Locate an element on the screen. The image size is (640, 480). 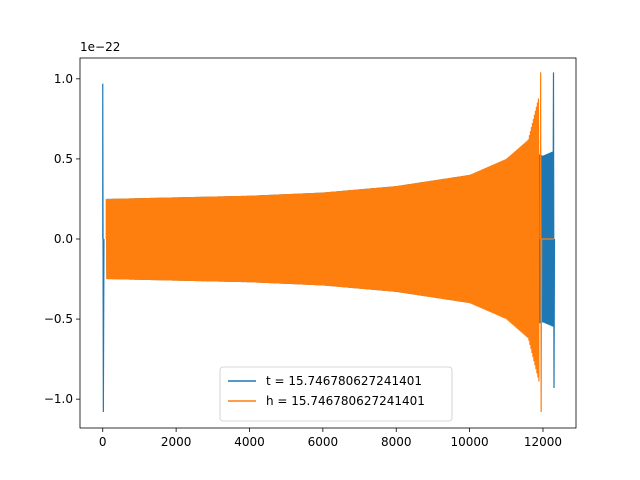
legend-label-1: t = 15.746780627241401 is located at coordinates (344, 381).